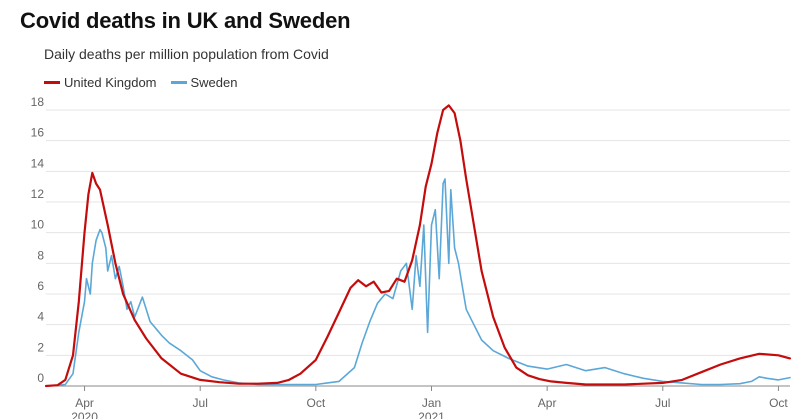 This screenshot has width=800, height=419. What do you see at coordinates (40, 286) in the screenshot?
I see `y-tick-label: 6` at bounding box center [40, 286].